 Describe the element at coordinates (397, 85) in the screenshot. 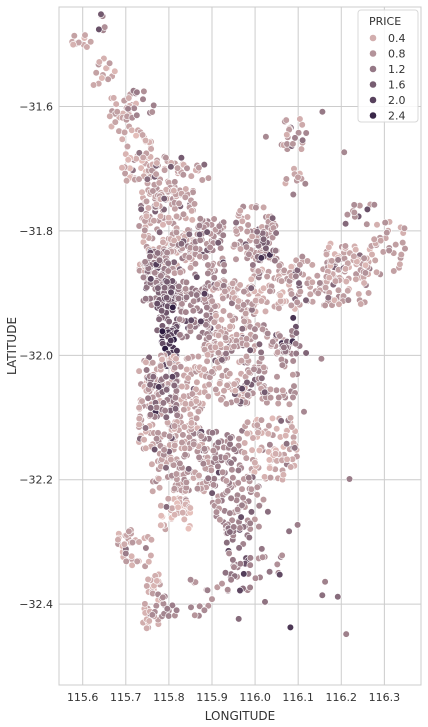

I see `legend-label: 1.6` at that location.